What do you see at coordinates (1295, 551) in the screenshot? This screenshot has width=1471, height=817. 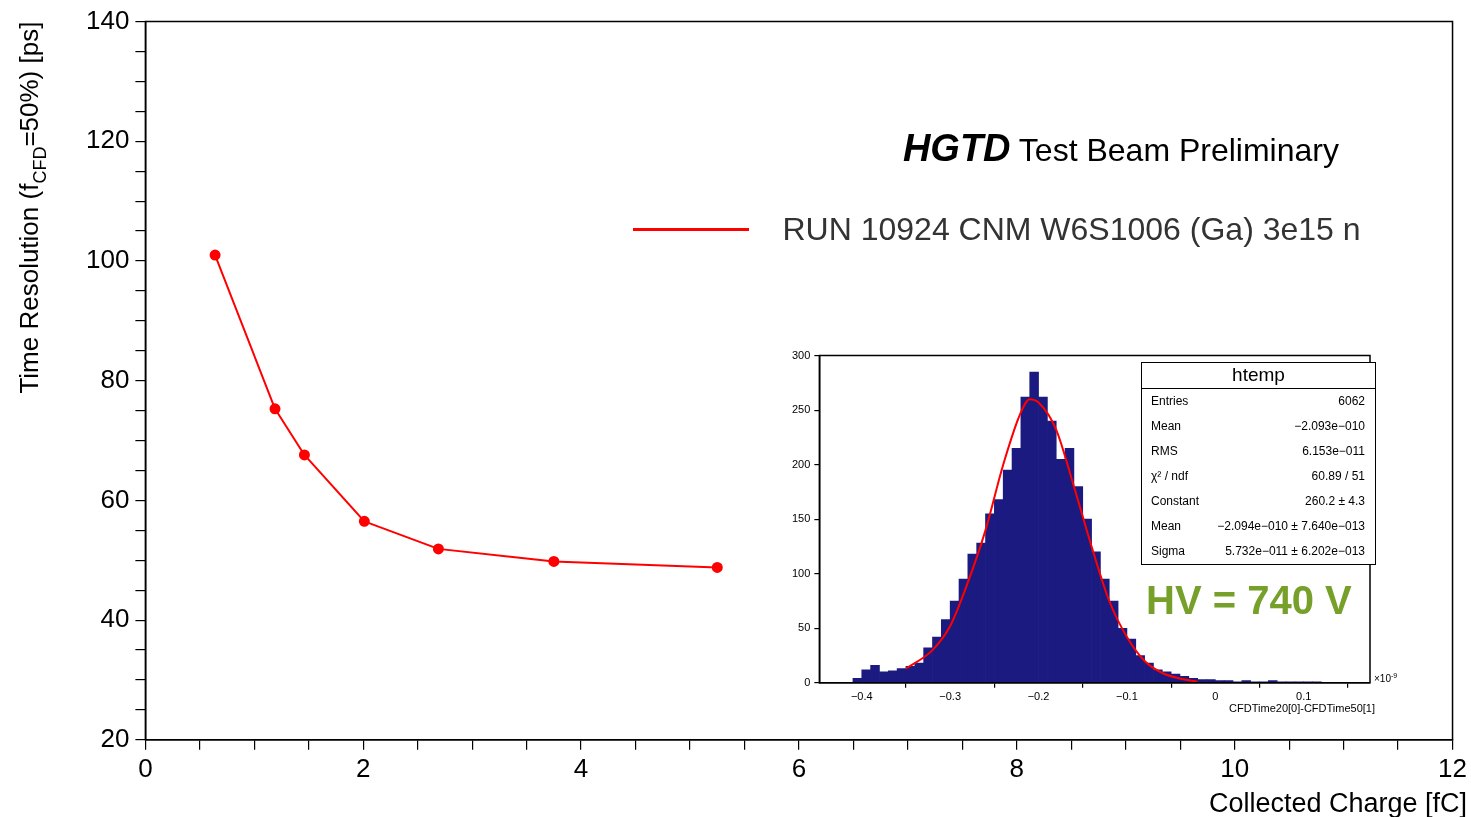 I see `annotation: 5.732e−011 ± 6.202e−013` at bounding box center [1295, 551].